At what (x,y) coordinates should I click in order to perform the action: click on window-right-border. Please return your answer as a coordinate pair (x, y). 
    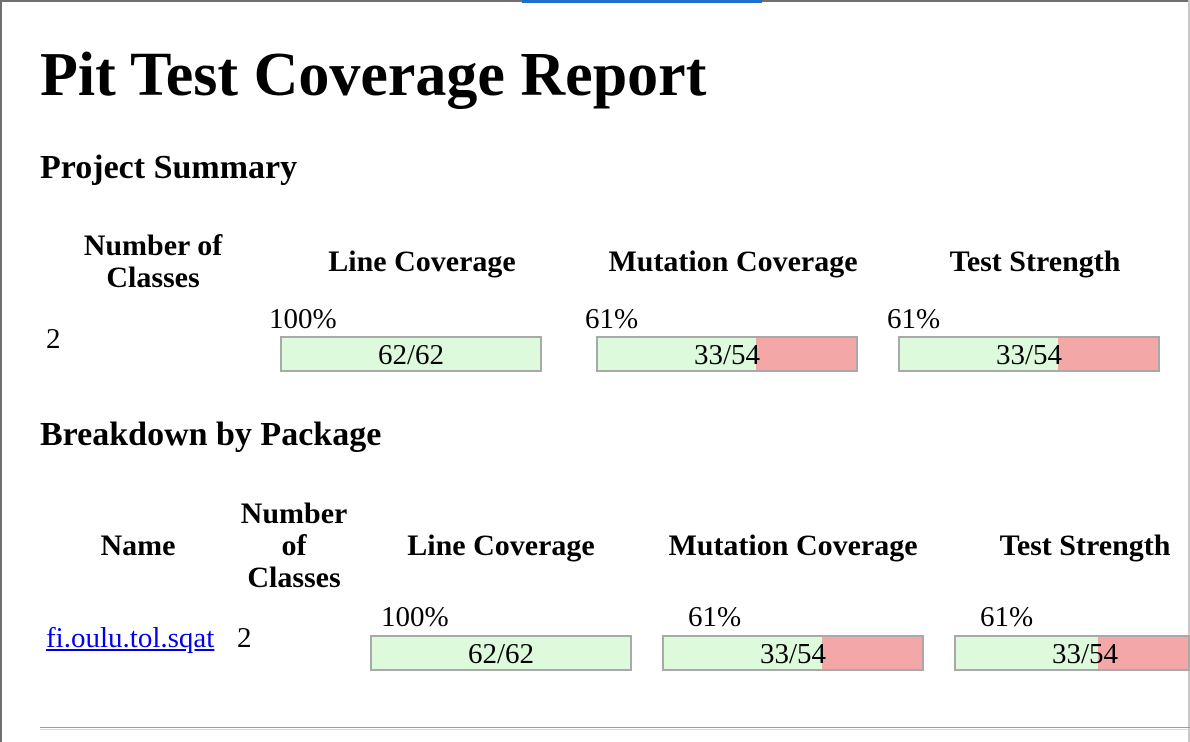
    Looking at the image, I should click on (1189, 371).